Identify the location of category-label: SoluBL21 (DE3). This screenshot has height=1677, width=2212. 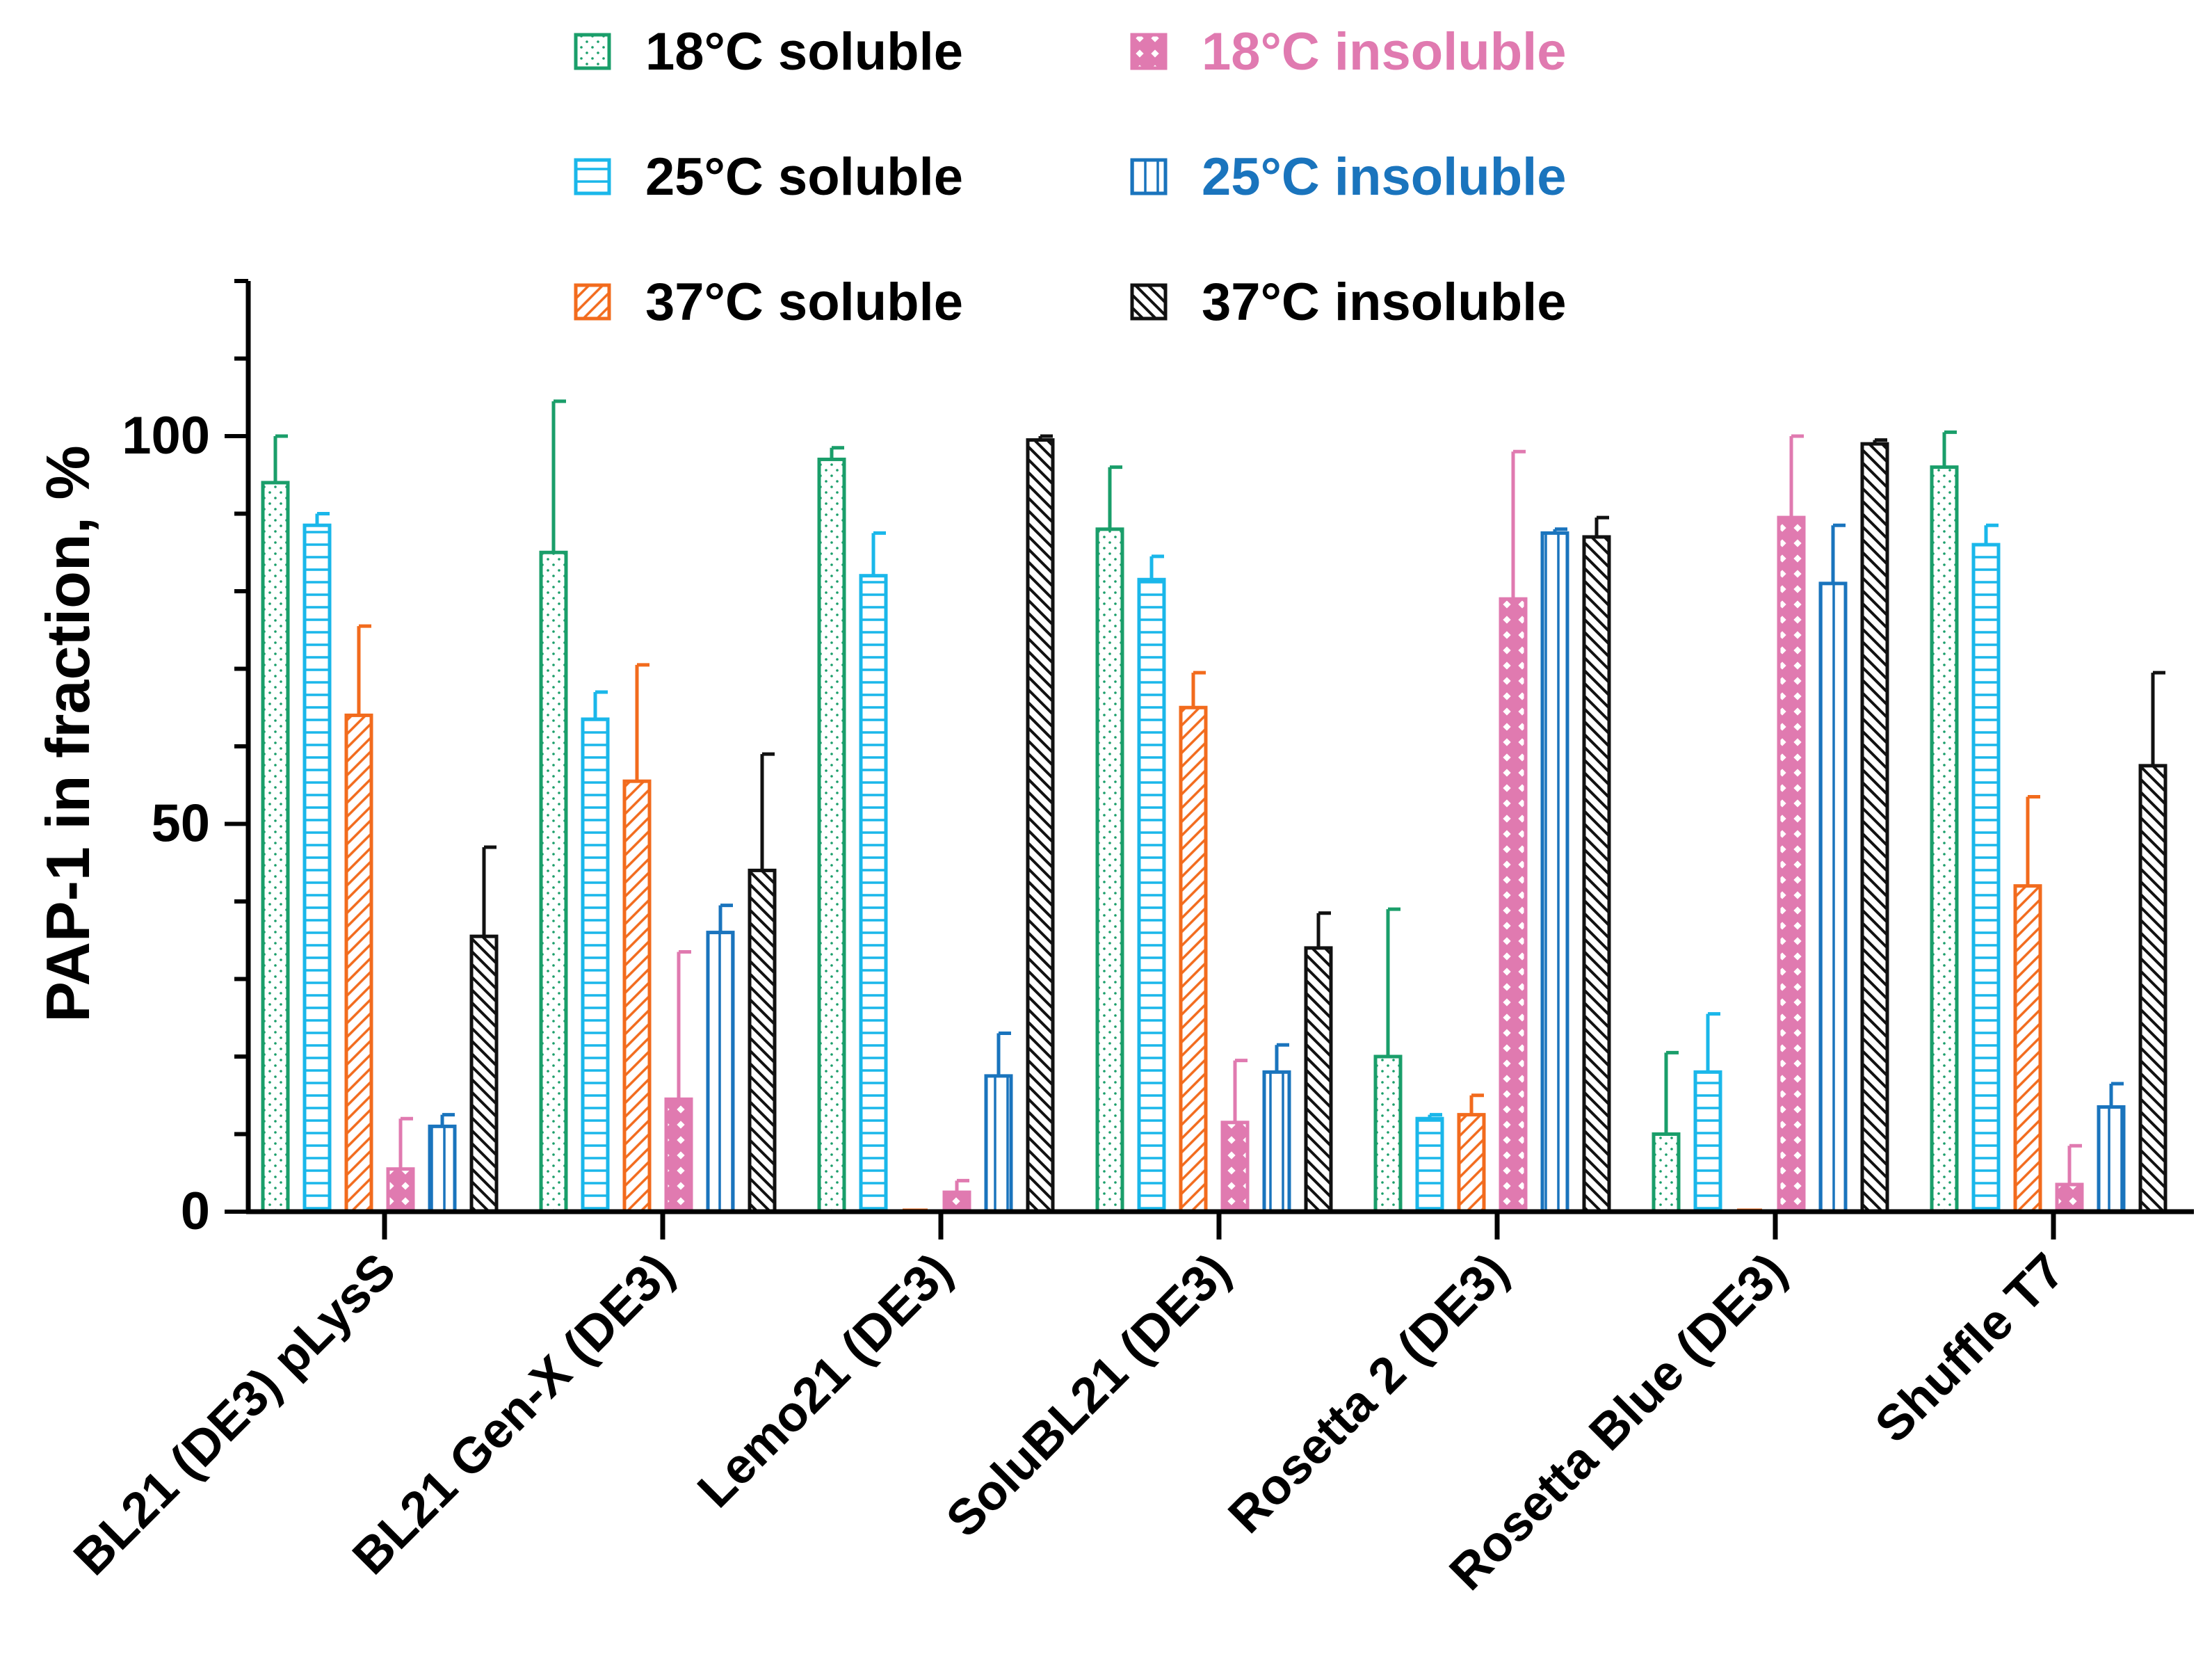
(1088, 1395).